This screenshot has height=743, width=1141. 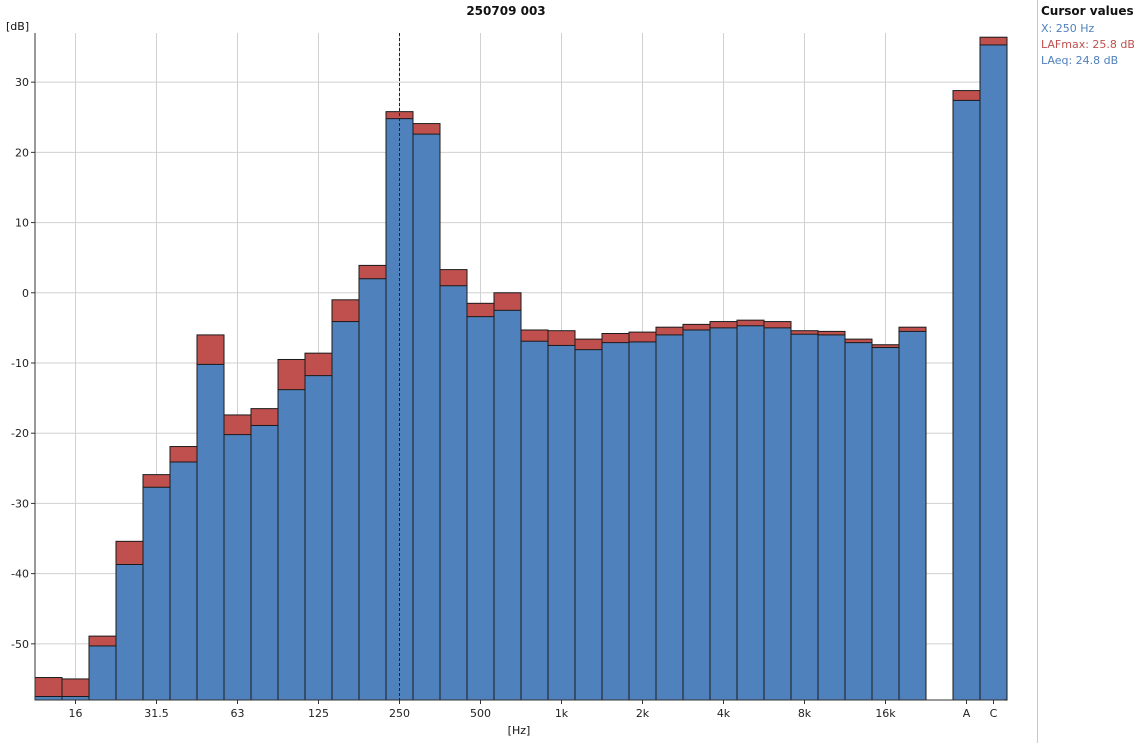 I want to click on y-axis-label: [dB], so click(x=17, y=26).